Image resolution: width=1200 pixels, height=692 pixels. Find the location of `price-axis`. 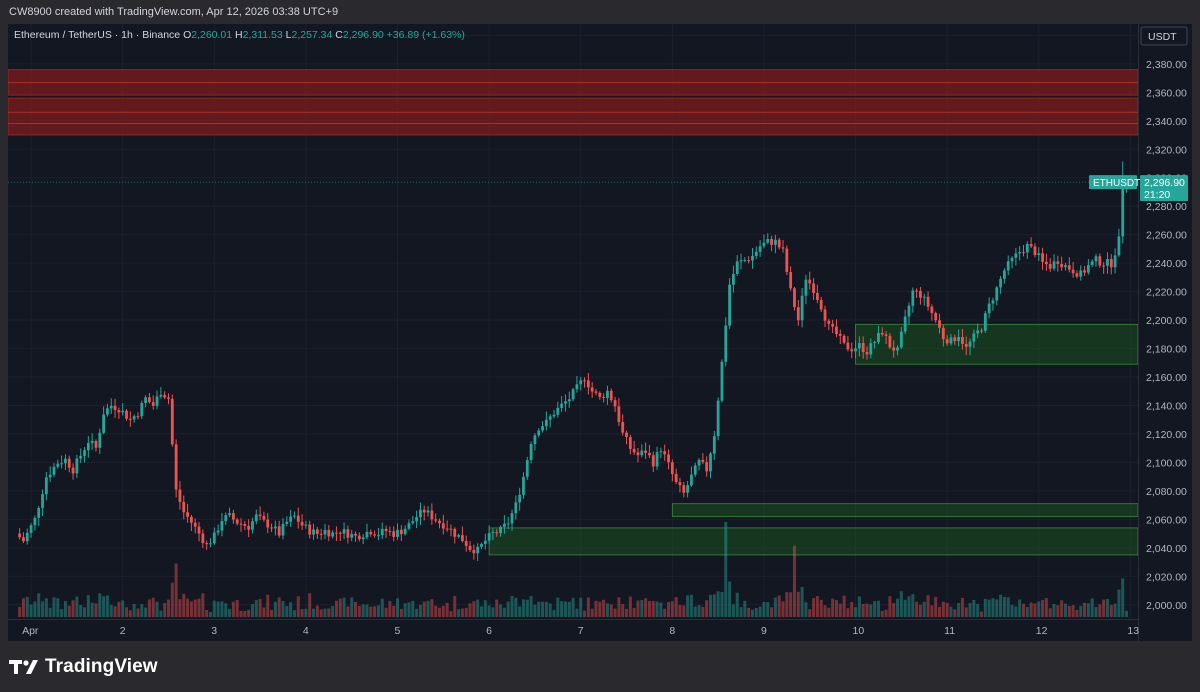

price-axis is located at coordinates (1165, 332).